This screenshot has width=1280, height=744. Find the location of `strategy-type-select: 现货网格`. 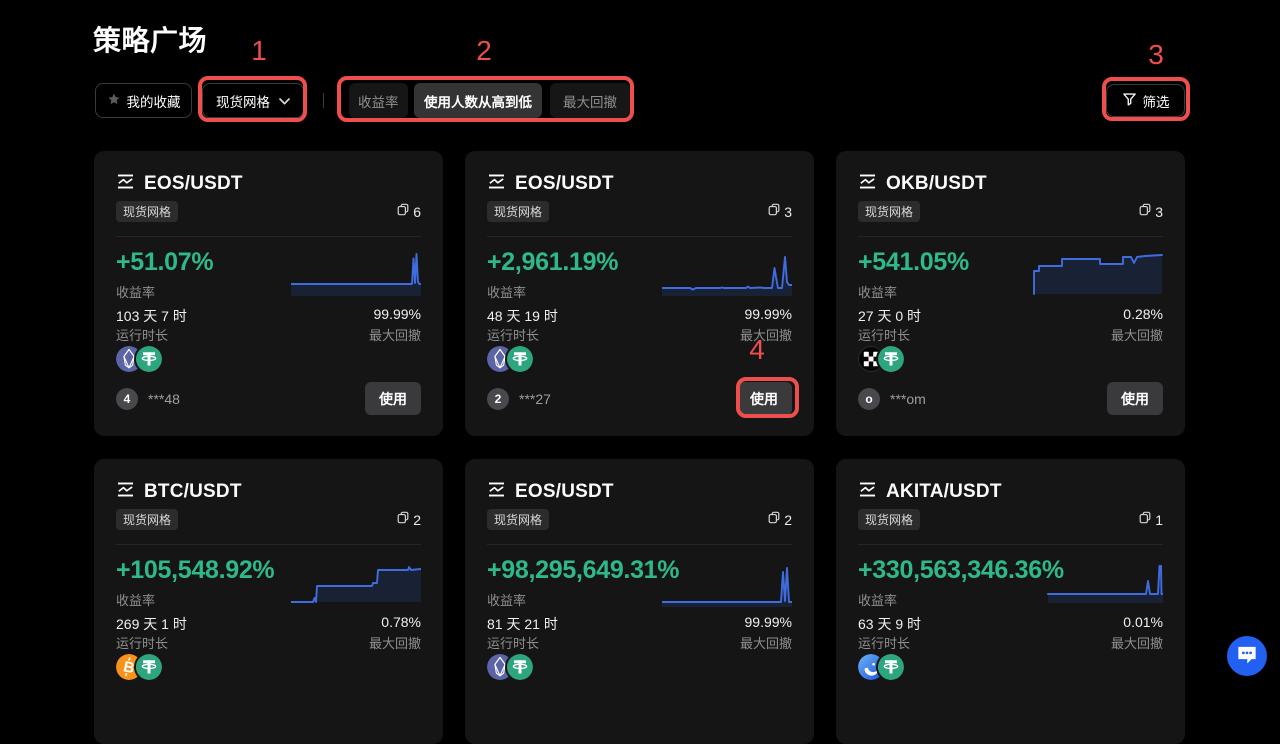

strategy-type-select: 现货网格 is located at coordinates (253, 100).